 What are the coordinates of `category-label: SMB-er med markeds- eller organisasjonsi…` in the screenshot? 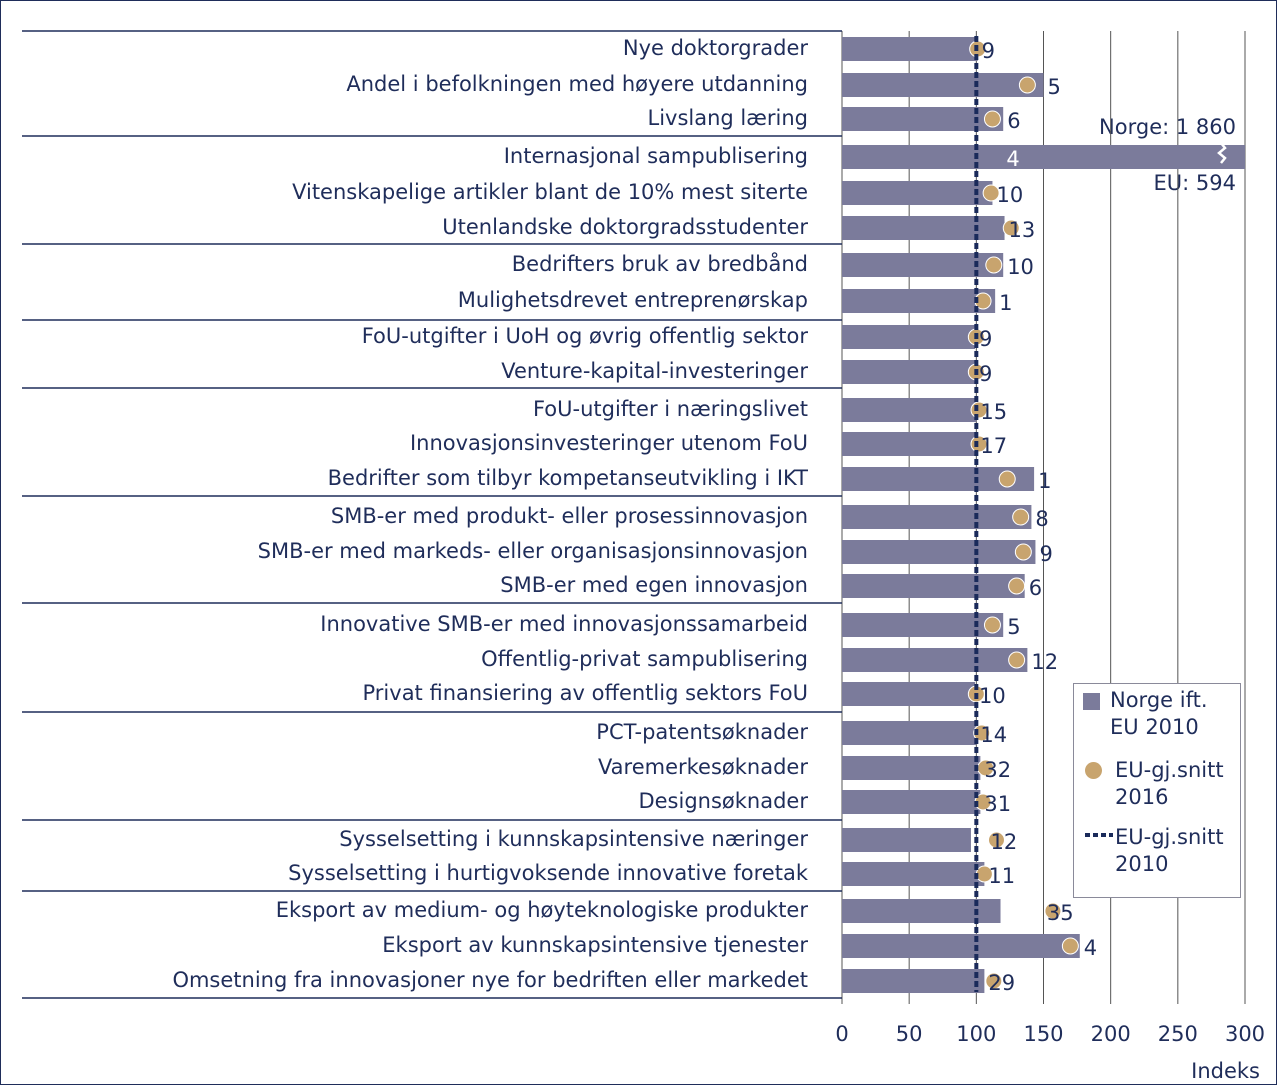 It's located at (533, 551).